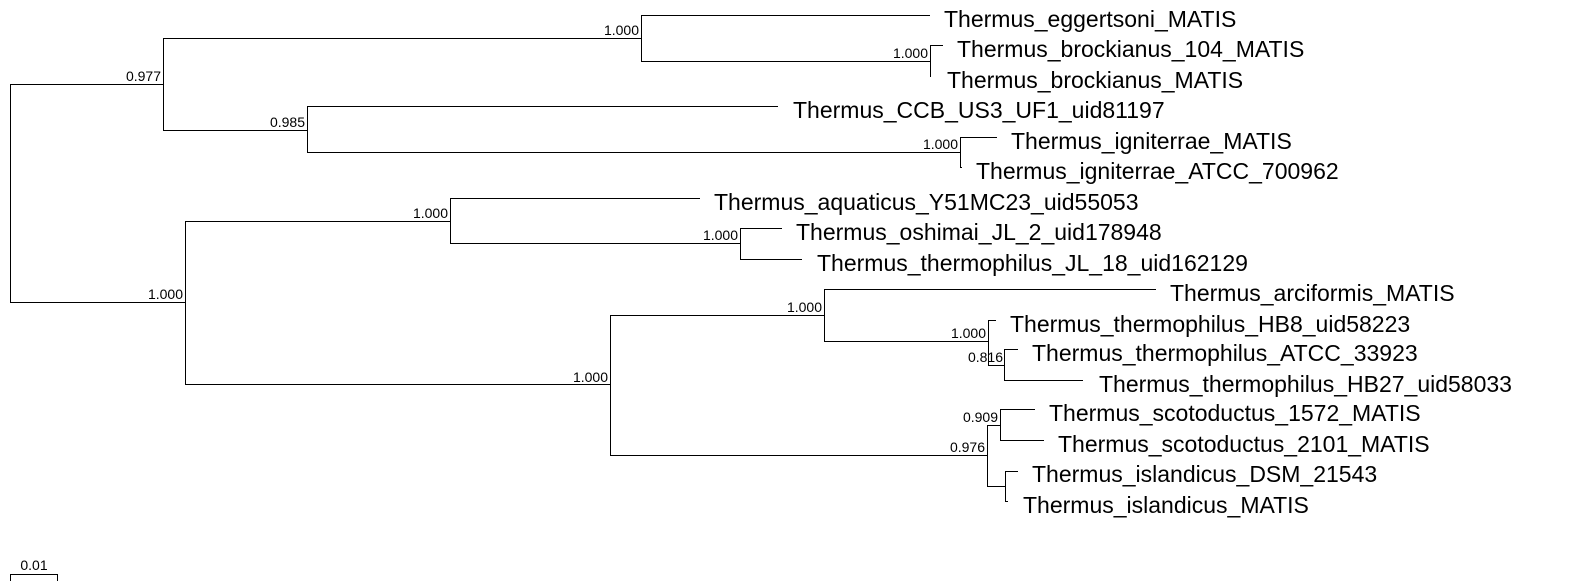  Describe the element at coordinates (1244, 444) in the screenshot. I see `taxon-label: Thermus_scotoductus_2101_MATIS` at that location.